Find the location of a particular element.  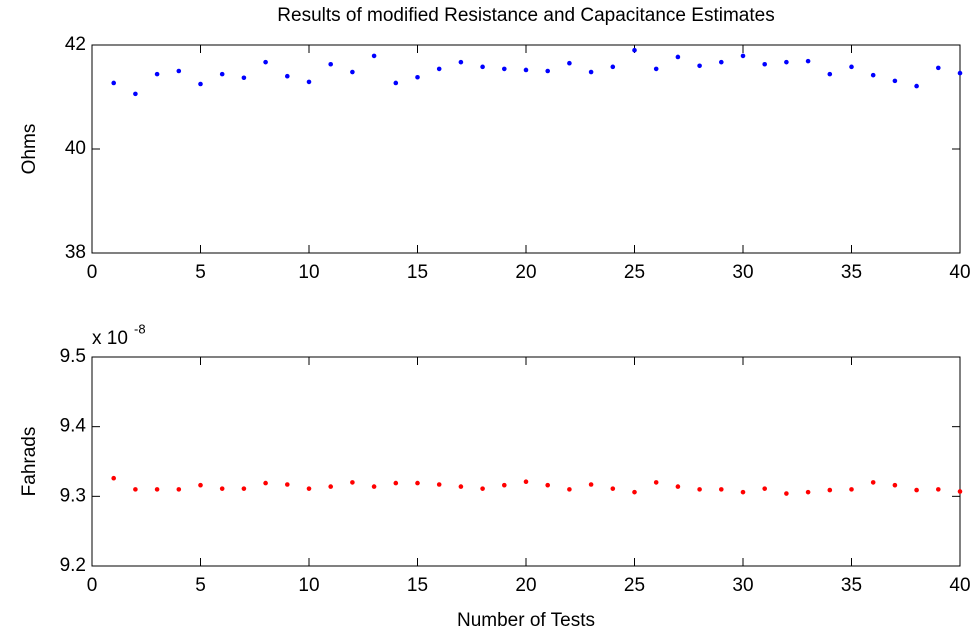

x-axis-label: Number of Tests is located at coordinates (526, 620).